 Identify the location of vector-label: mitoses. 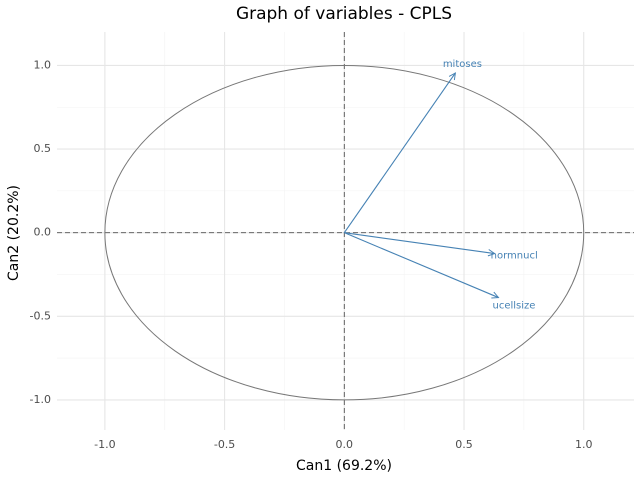
(462, 64).